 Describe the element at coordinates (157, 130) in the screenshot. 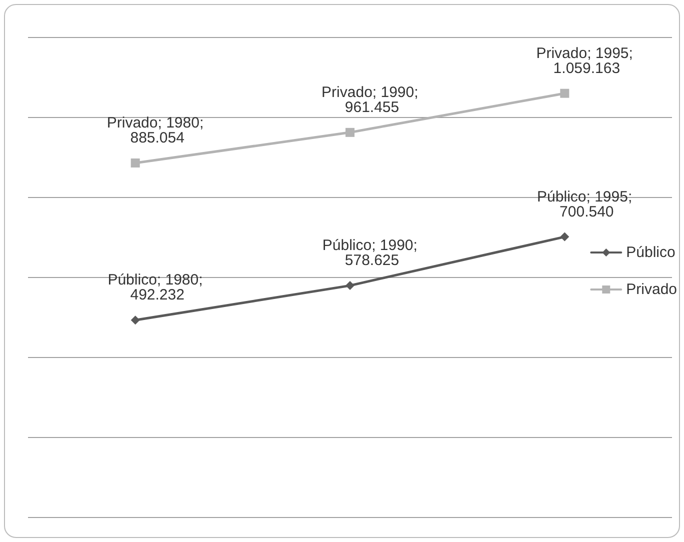

I see `data-label: Privado; 1980; 885.054` at that location.